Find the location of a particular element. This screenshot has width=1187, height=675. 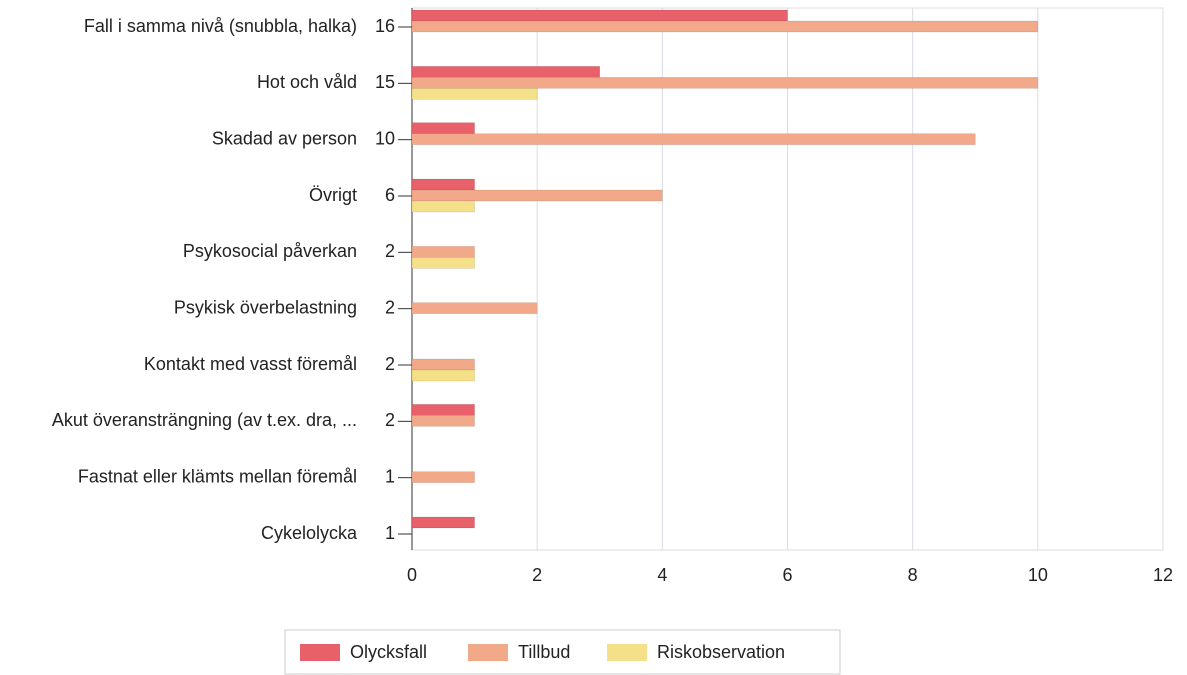

category-total: 10 is located at coordinates (385, 138).